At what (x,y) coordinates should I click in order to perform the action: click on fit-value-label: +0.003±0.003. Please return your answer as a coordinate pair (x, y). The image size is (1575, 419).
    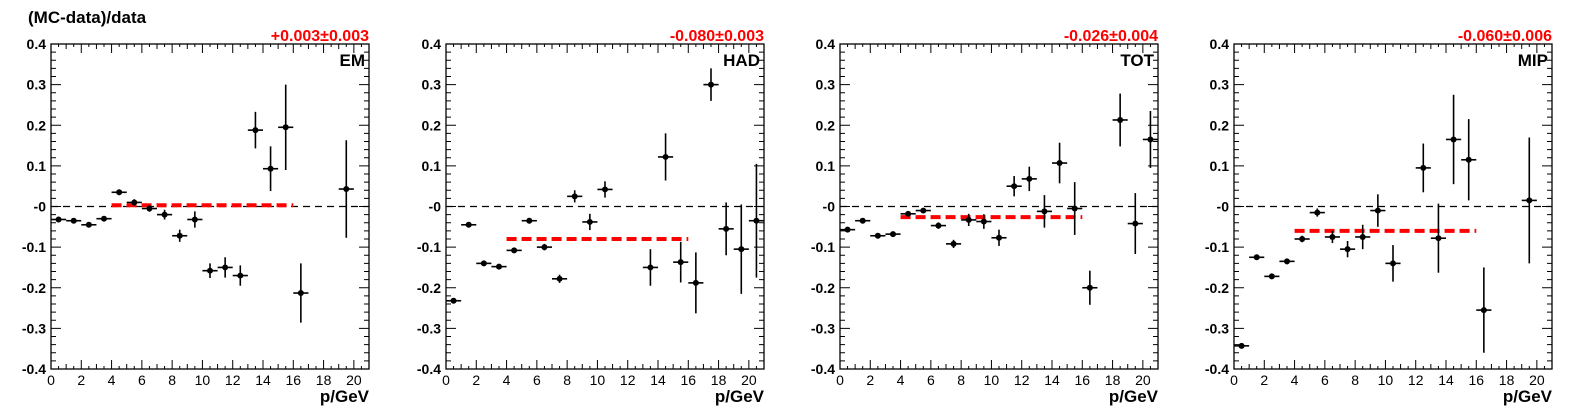
    Looking at the image, I should click on (320, 36).